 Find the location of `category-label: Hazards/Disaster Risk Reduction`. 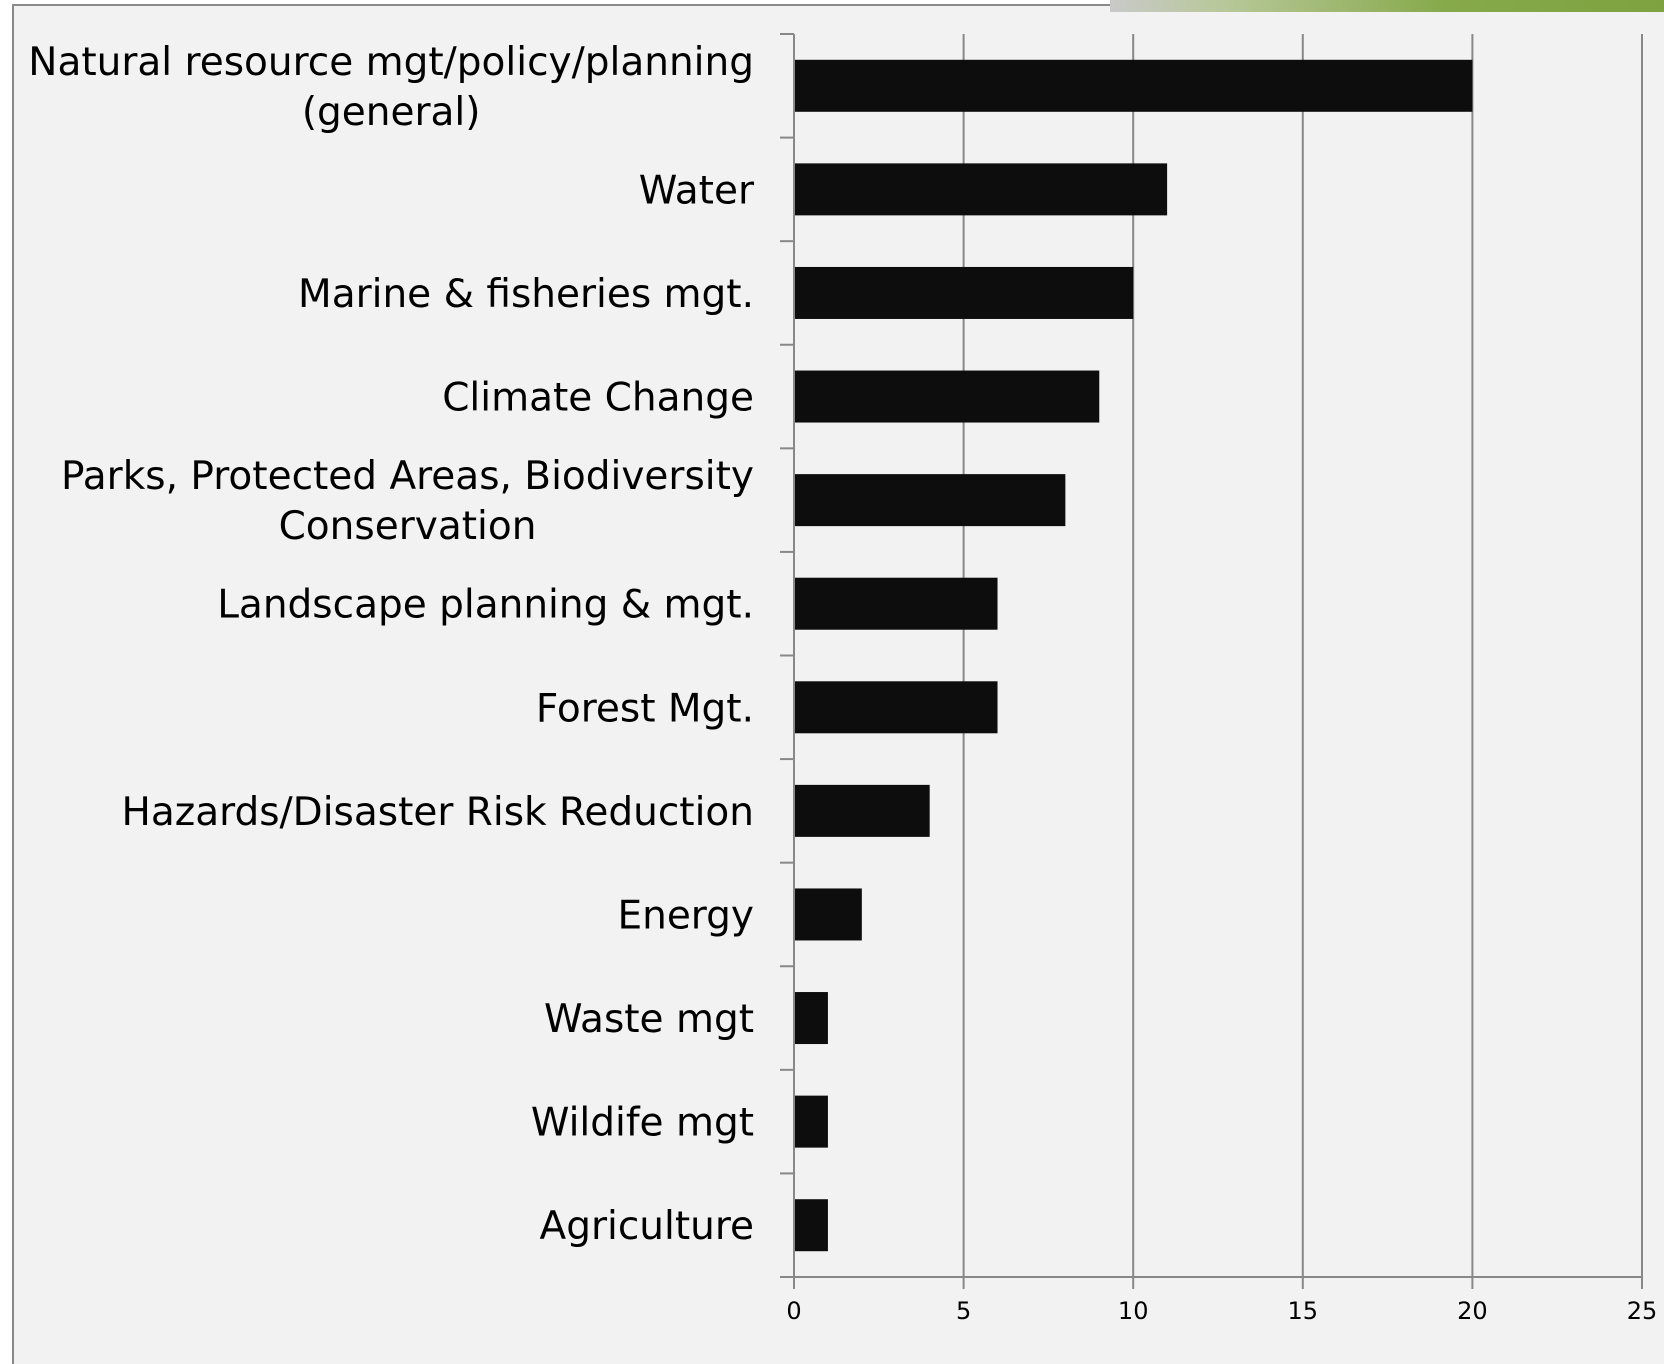

category-label: Hazards/Disaster Risk Reduction is located at coordinates (438, 812).